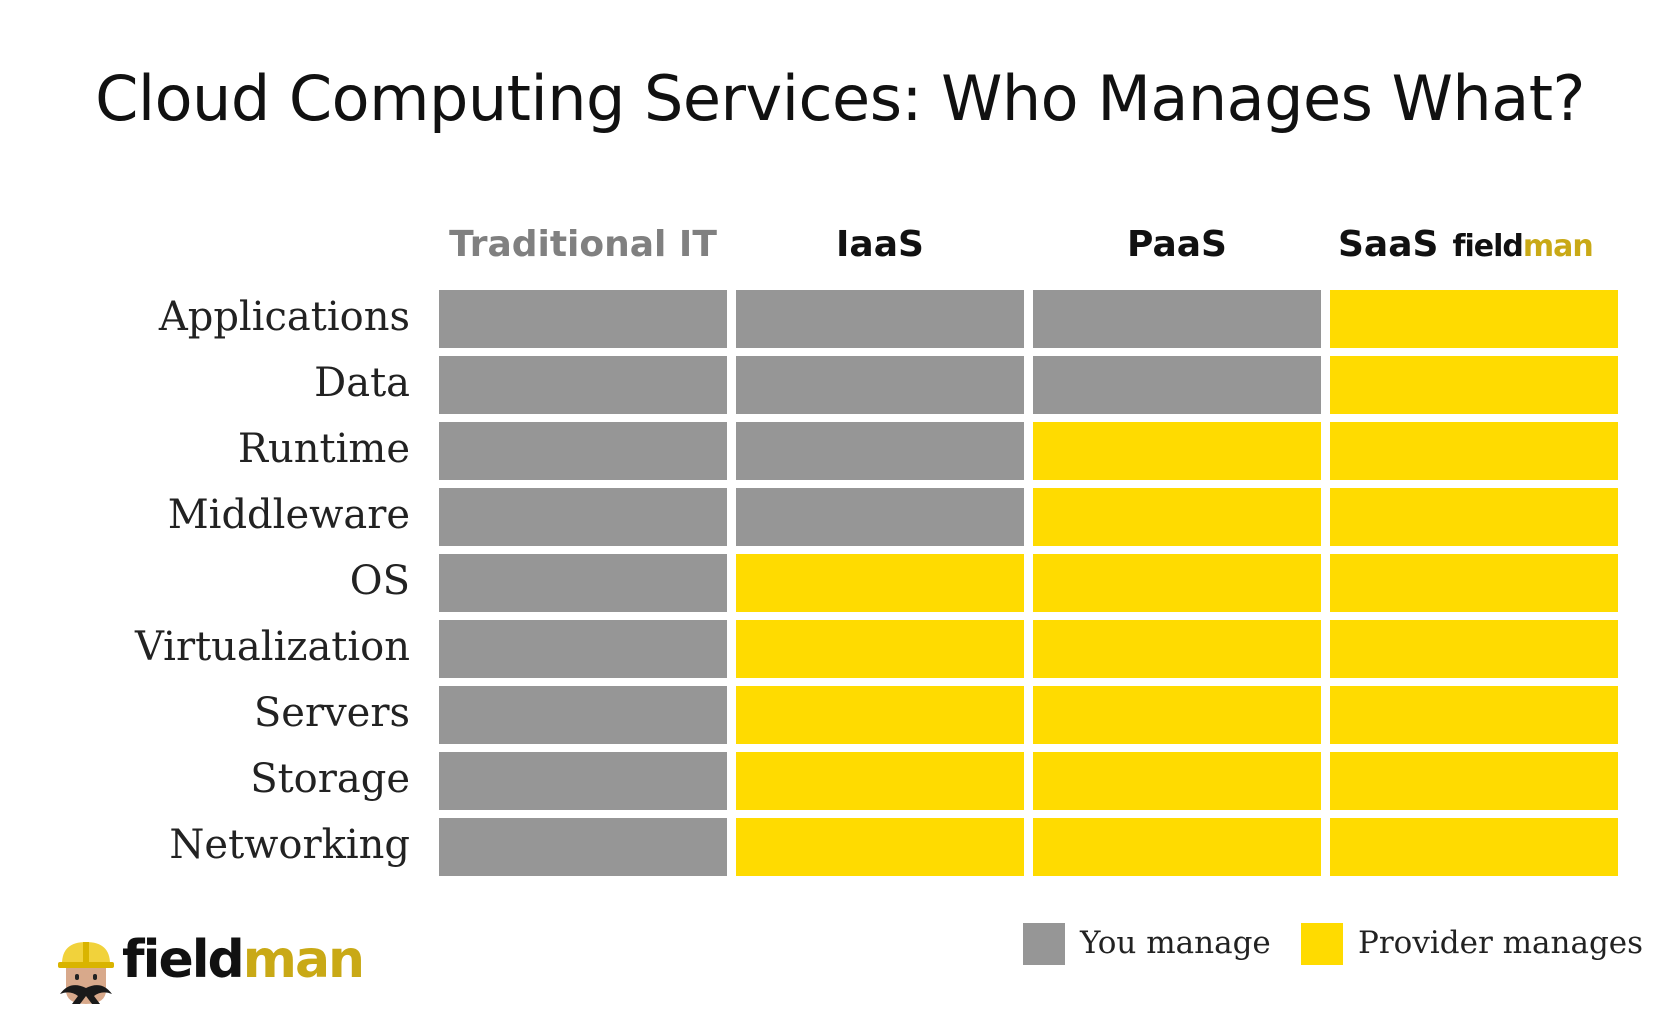  What do you see at coordinates (880, 385) in the screenshot?
I see `cell-data-iaas` at bounding box center [880, 385].